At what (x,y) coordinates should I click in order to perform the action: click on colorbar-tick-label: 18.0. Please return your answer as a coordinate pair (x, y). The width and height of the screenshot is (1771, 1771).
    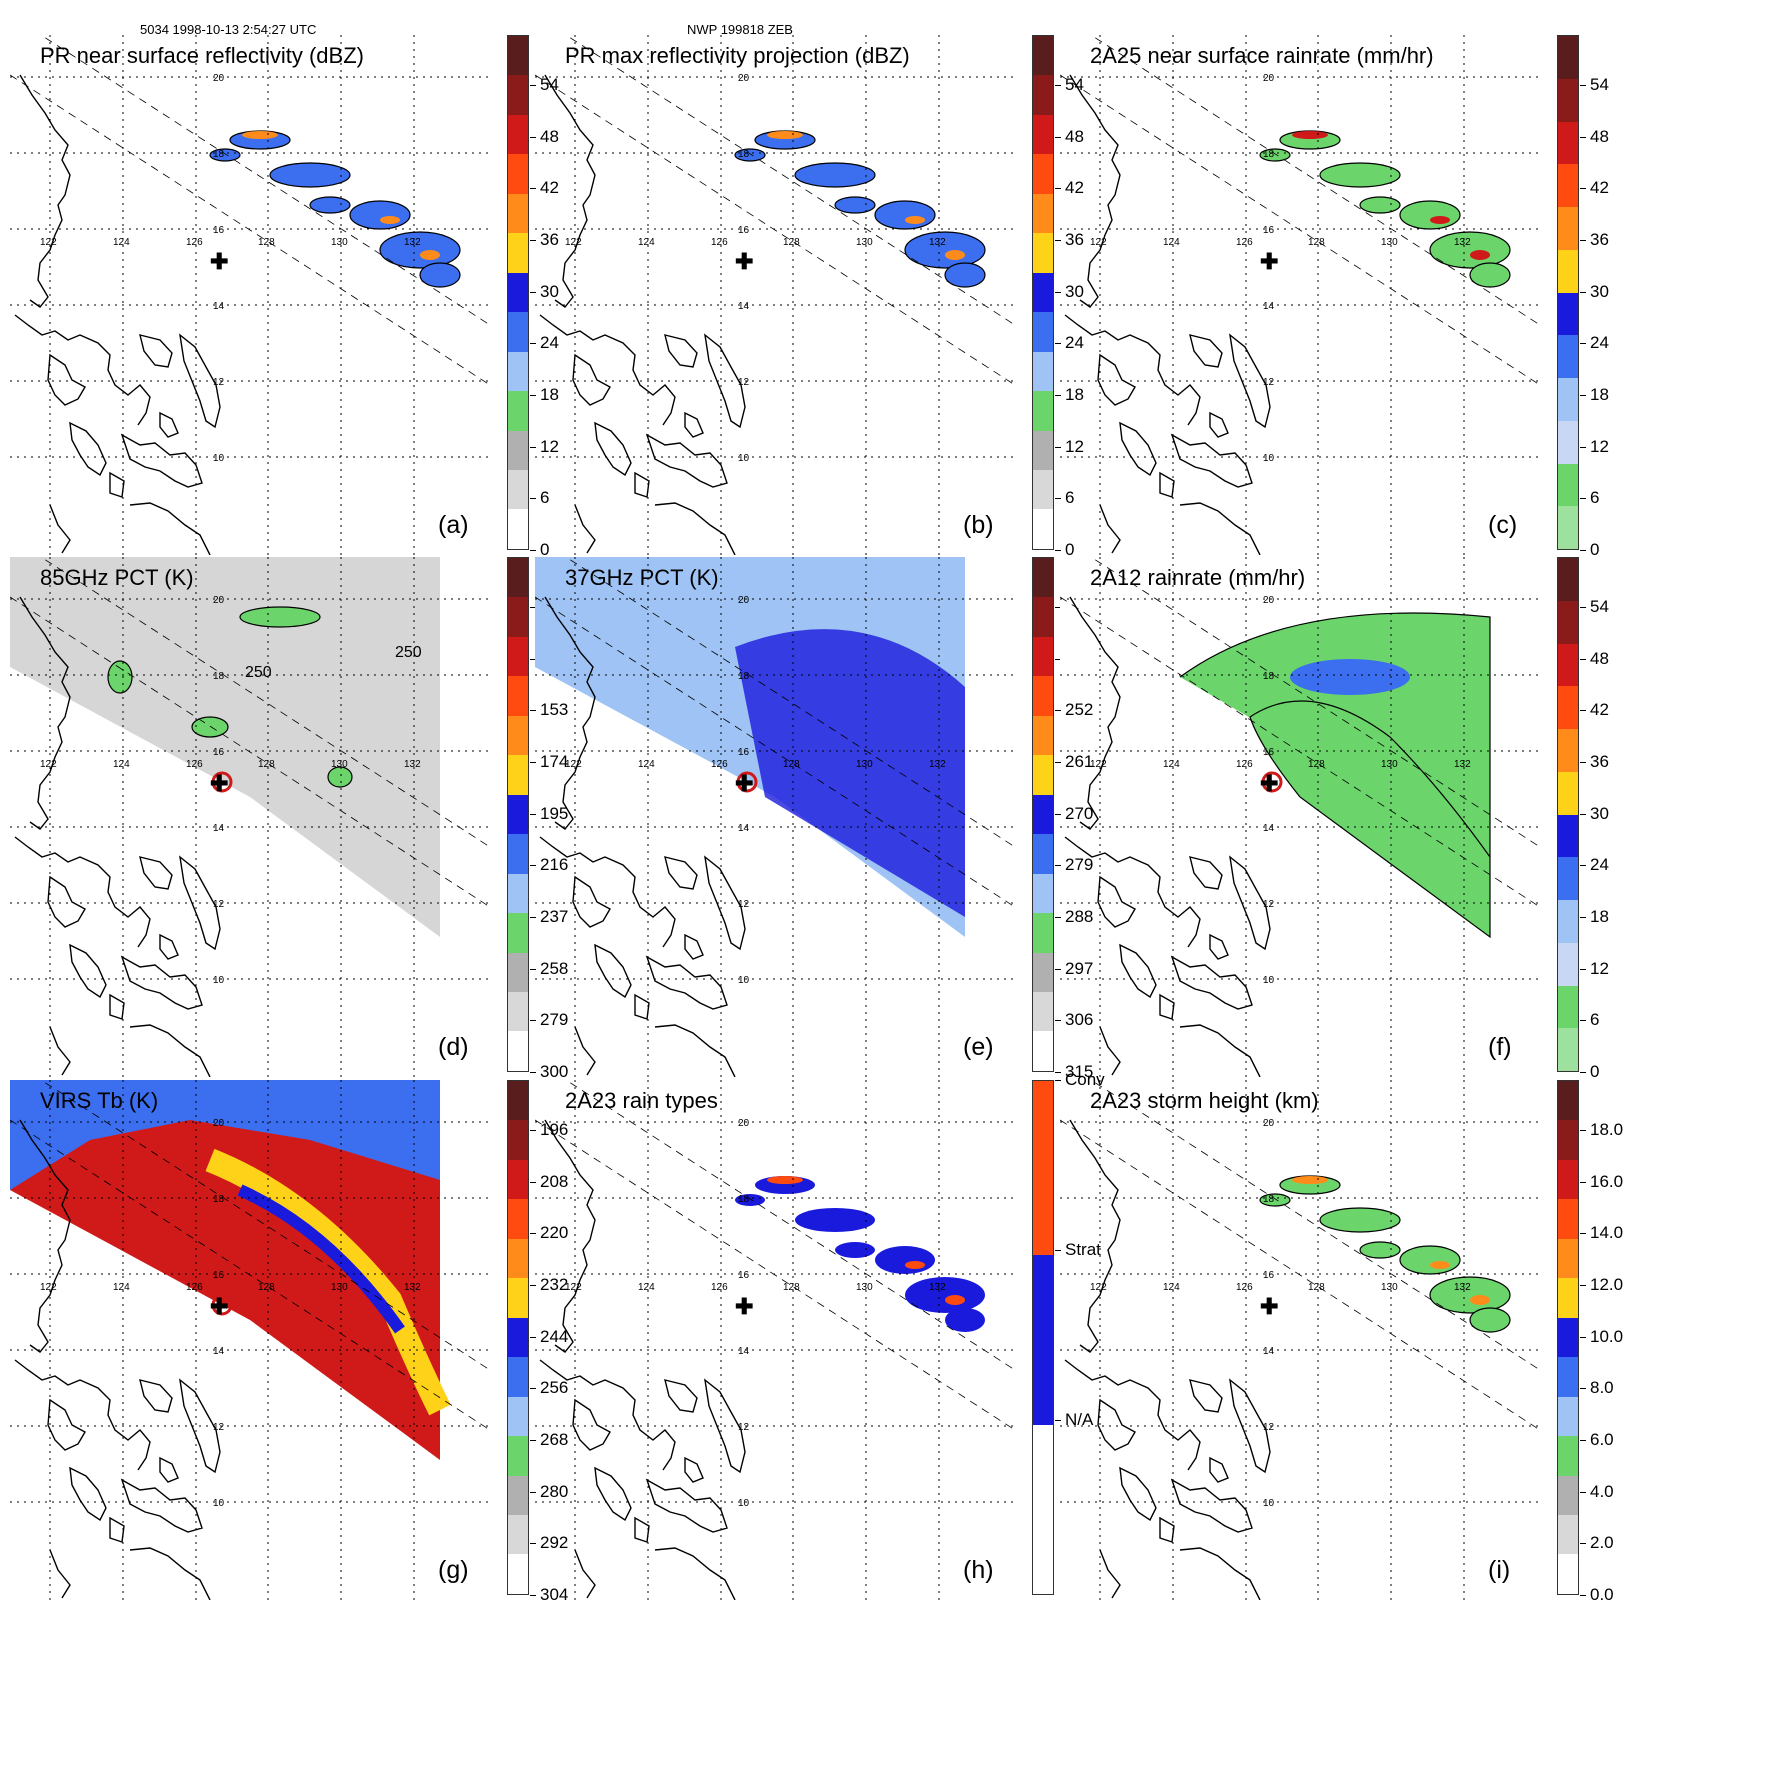
    Looking at the image, I should click on (1601, 1129).